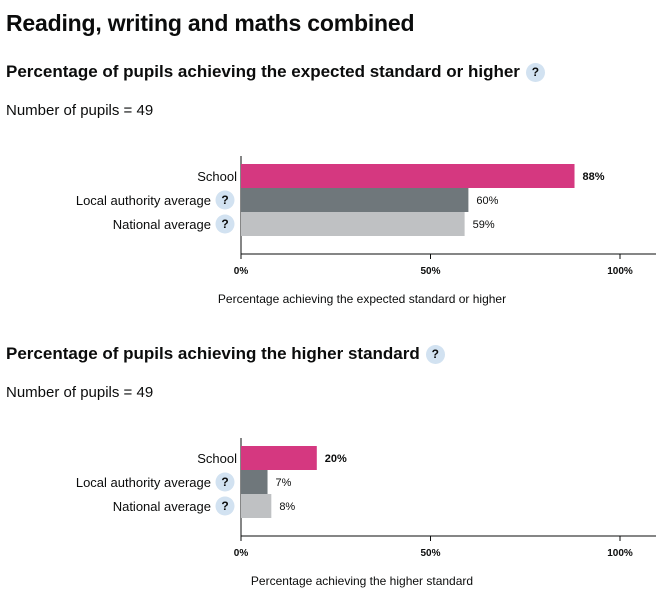 The height and width of the screenshot is (614, 669). What do you see at coordinates (594, 177) in the screenshot?
I see `value-label-school: 88%` at bounding box center [594, 177].